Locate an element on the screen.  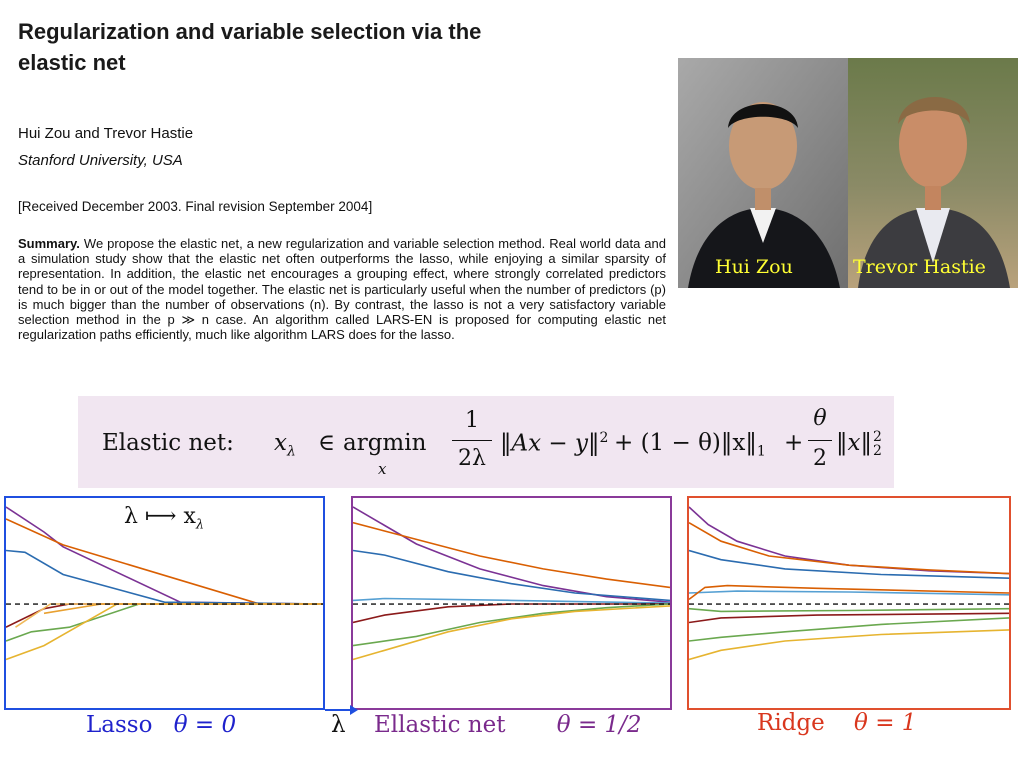
photo-caption-right: Trevor Hastie is located at coordinates (919, 267).